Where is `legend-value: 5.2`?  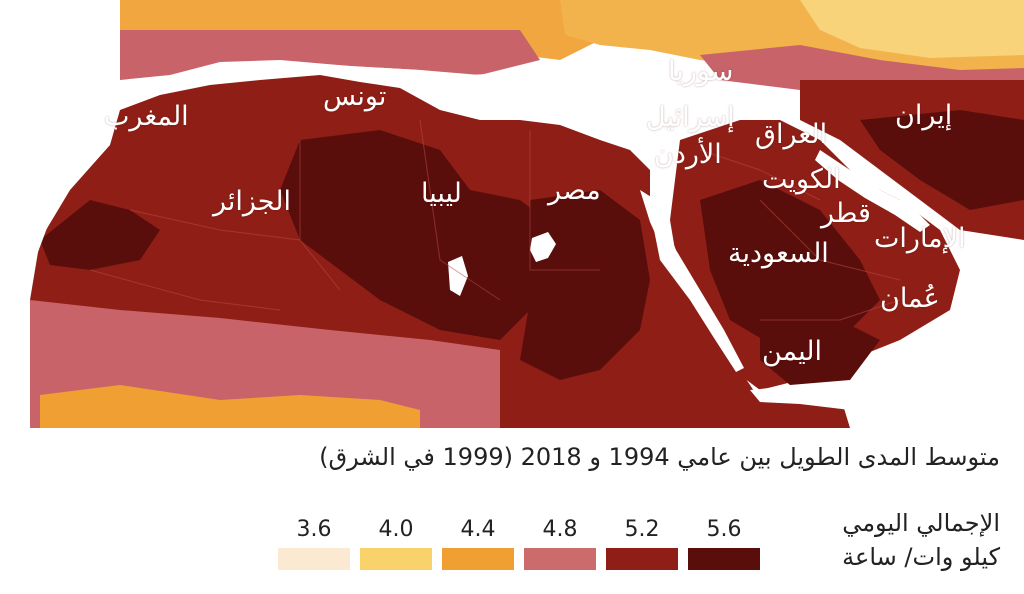 legend-value: 5.2 is located at coordinates (642, 529).